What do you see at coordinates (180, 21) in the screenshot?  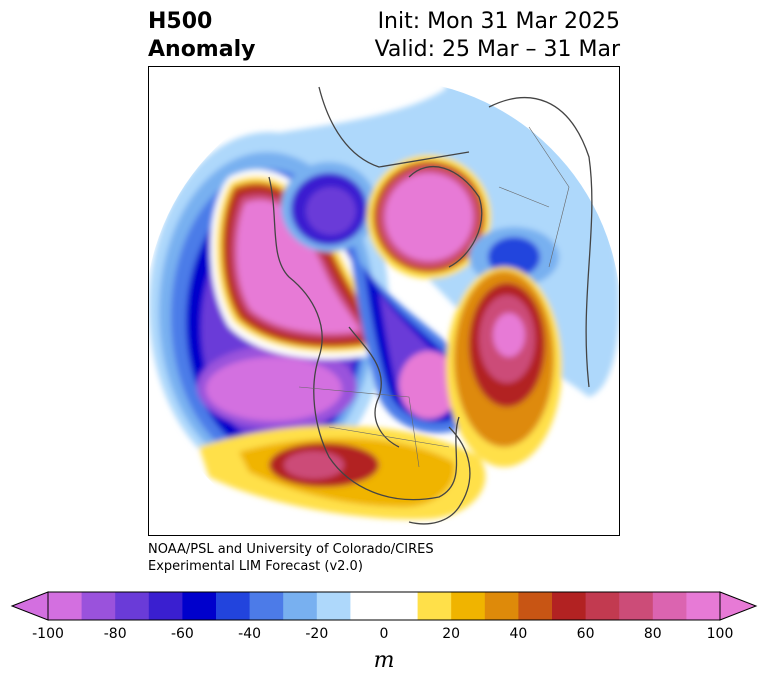 I see `title-variable: H500` at bounding box center [180, 21].